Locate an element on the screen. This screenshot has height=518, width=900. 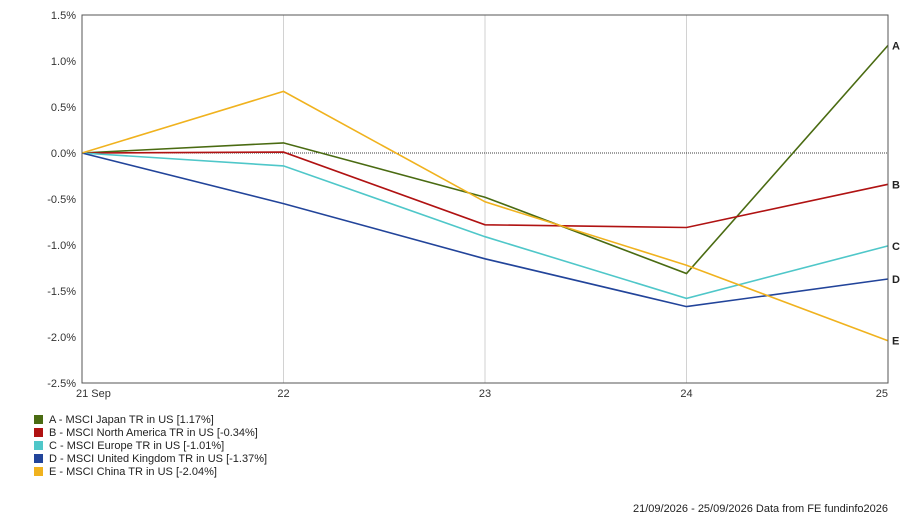
y-tick-label: 0.5% is located at coordinates (63, 108).